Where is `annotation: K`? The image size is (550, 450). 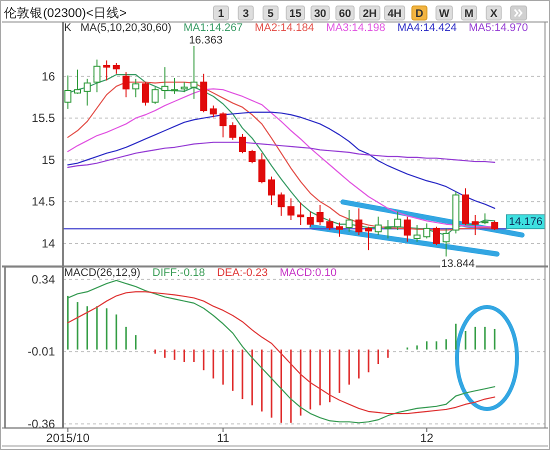
annotation: K is located at coordinates (68, 28).